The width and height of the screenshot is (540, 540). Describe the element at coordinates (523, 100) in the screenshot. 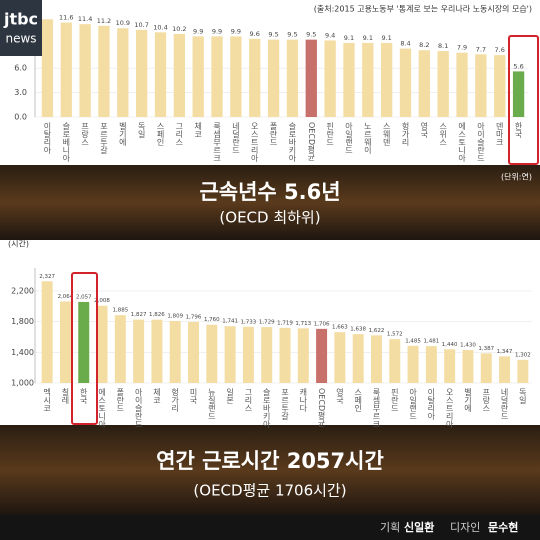

I see `highlight-box` at that location.